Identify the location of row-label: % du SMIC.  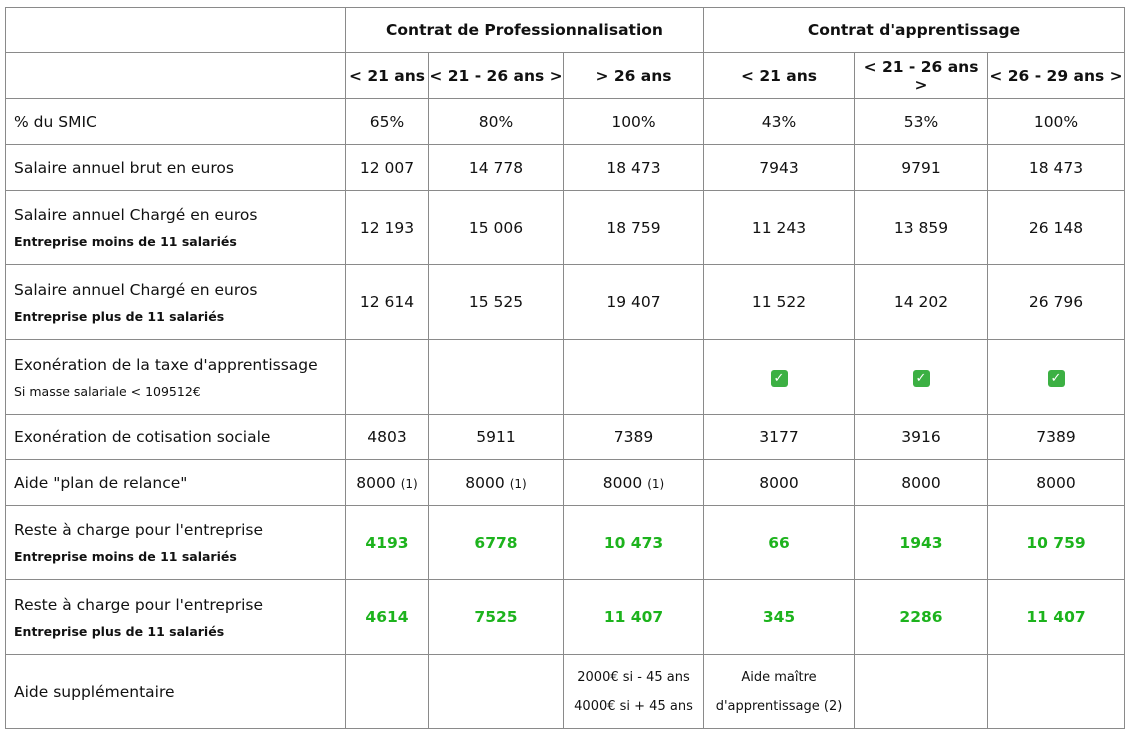
(175, 121).